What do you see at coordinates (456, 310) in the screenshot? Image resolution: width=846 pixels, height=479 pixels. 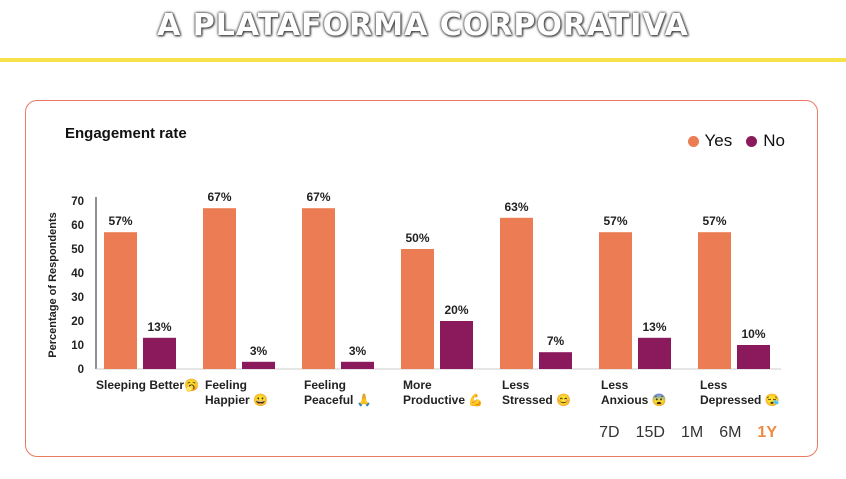 I see `data-label: 20%` at bounding box center [456, 310].